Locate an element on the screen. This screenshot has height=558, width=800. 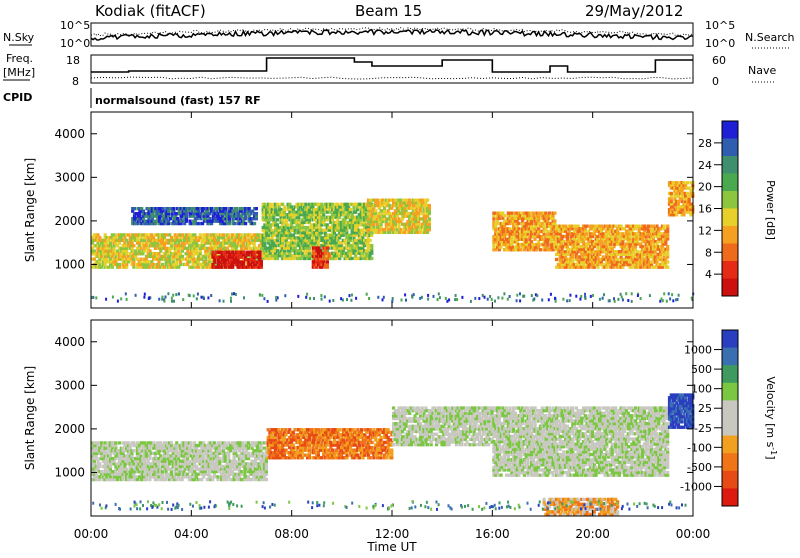
nave-tick-lo: 0 is located at coordinates (715, 81).